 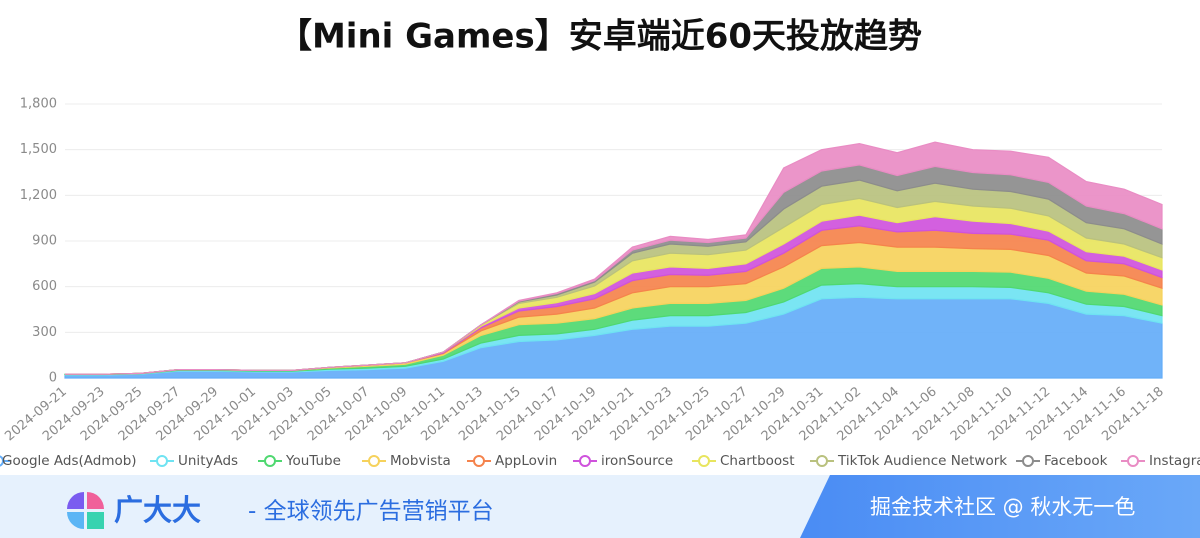 What do you see at coordinates (371, 512) in the screenshot?
I see `footer-slogan: - 全球领先广告营销平台` at bounding box center [371, 512].